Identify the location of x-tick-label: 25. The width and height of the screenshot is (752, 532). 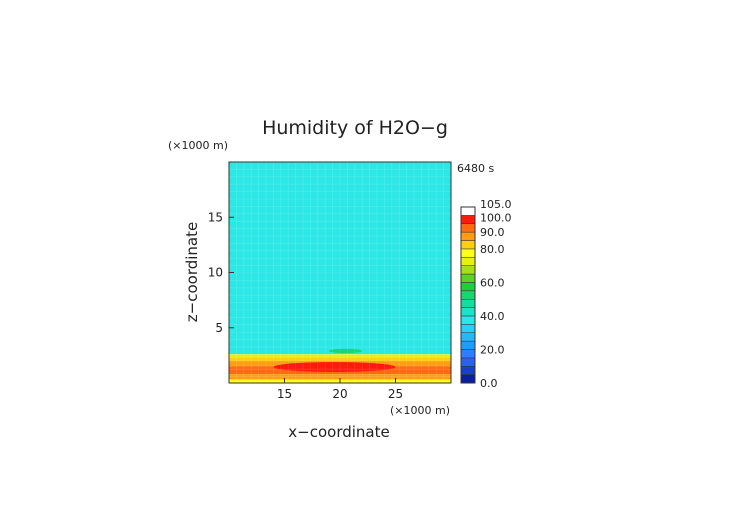
(395, 394).